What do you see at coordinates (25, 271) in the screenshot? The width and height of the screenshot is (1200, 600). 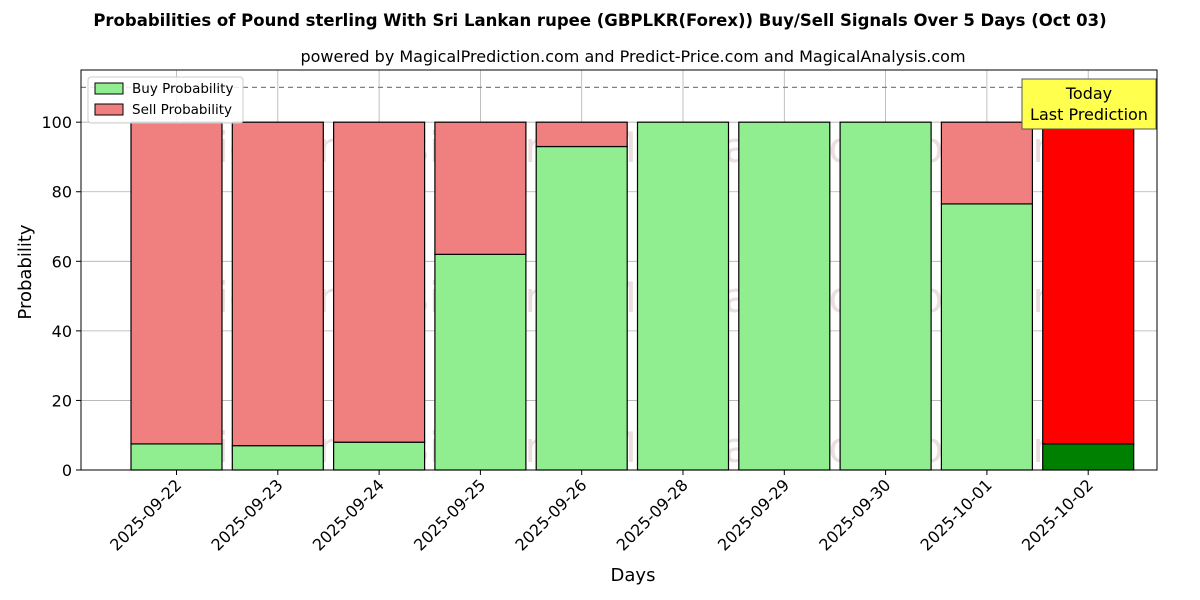 I see `y-axis-label: Probability` at bounding box center [25, 271].